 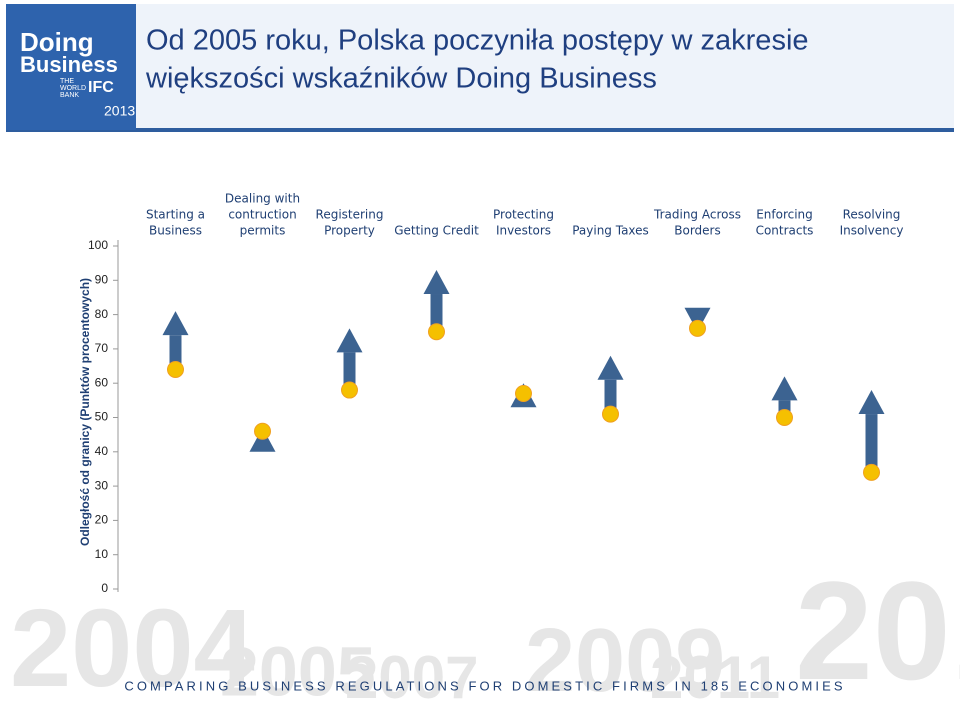 What do you see at coordinates (69, 95) in the screenshot?
I see `logo-org: BANK` at bounding box center [69, 95].